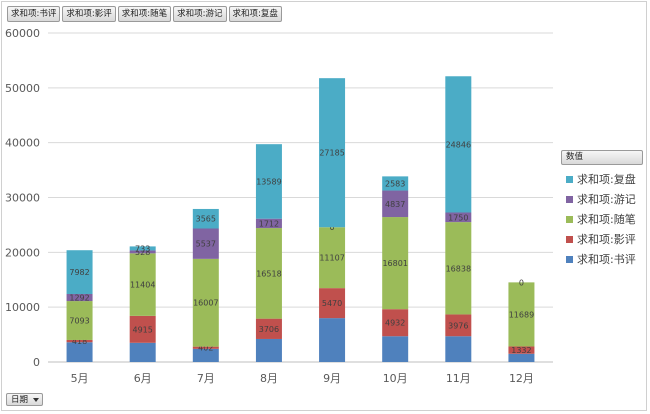  I want to click on y-tick-label: 50000, so click(22, 88).